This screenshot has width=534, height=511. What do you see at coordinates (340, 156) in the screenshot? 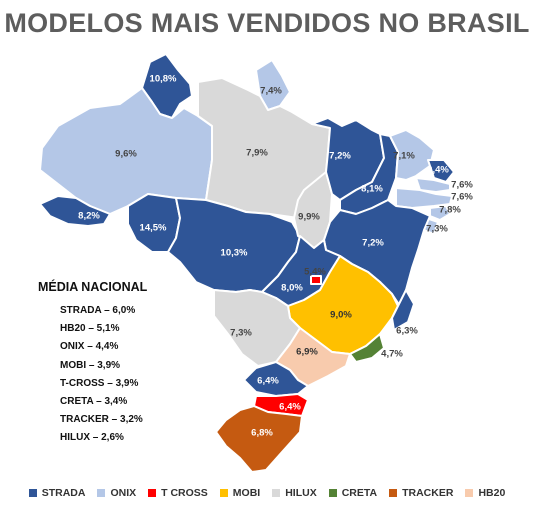
I see `state-share-label-ma: 7,2%` at bounding box center [340, 156].